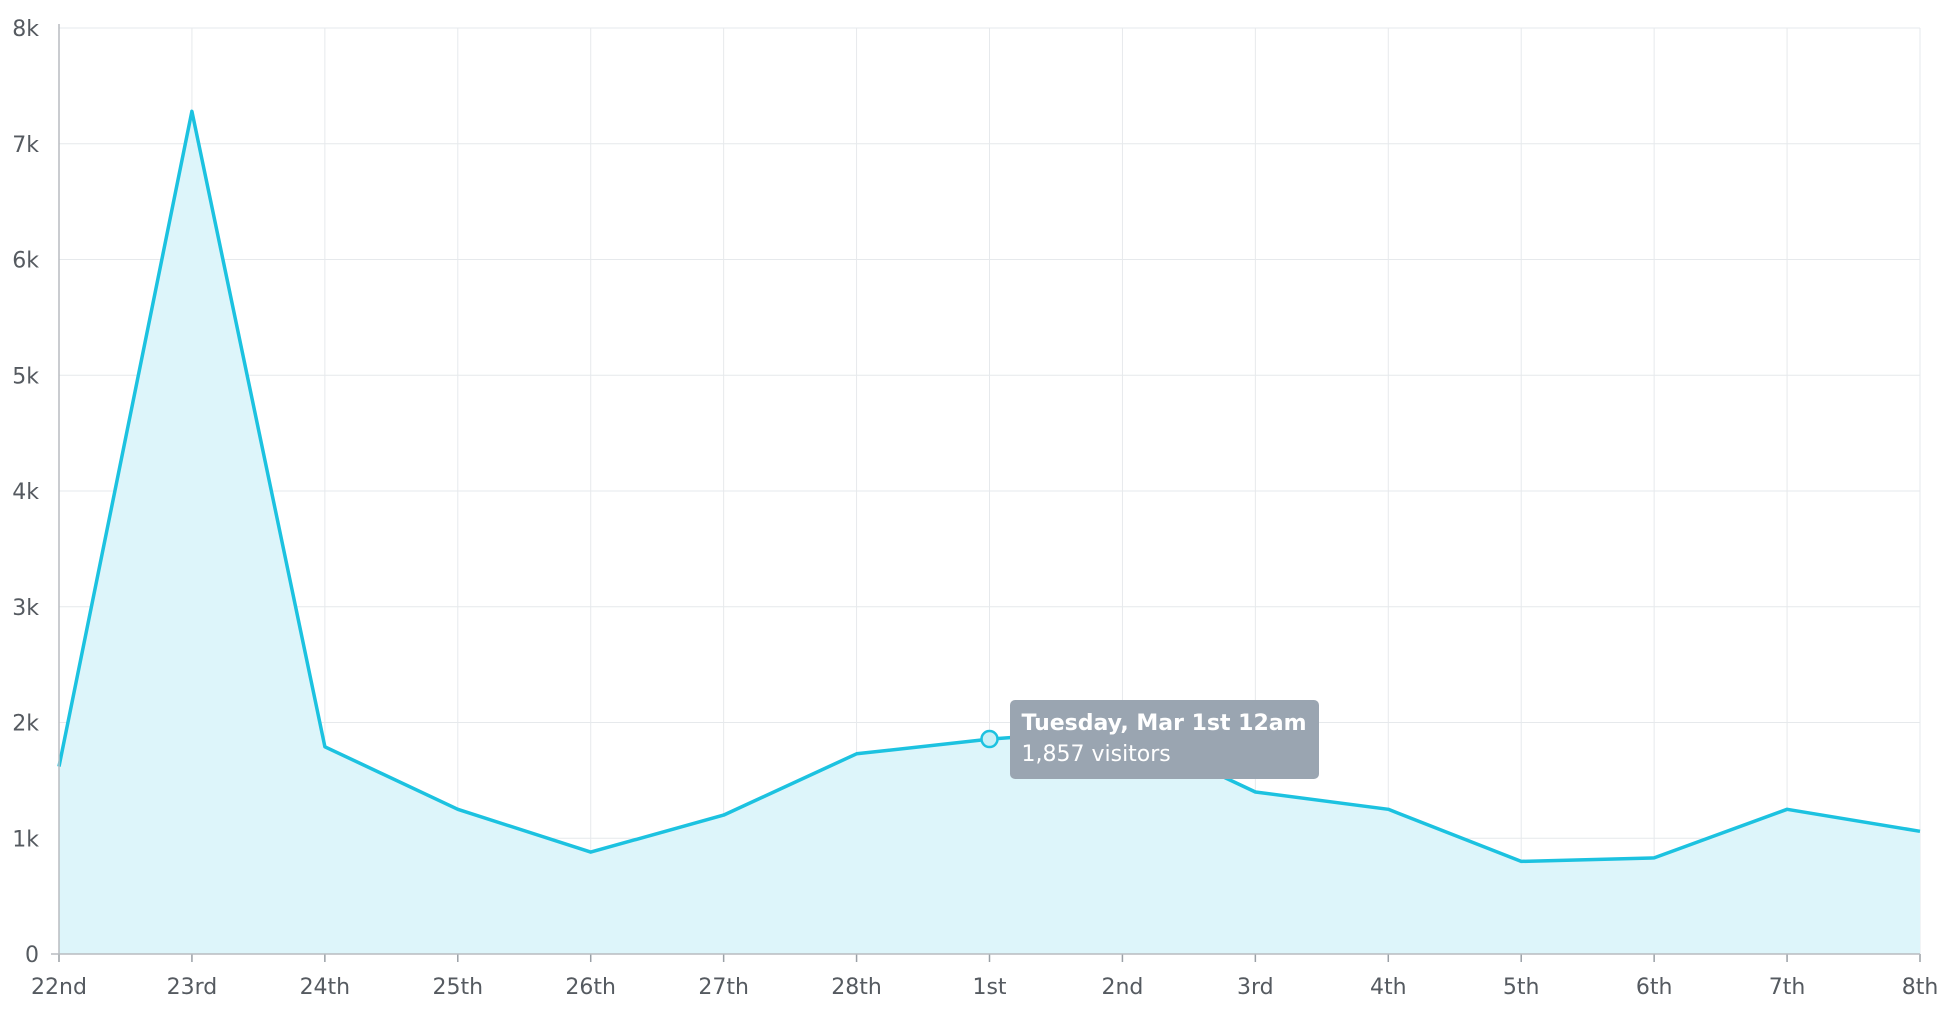 Image resolution: width=1948 pixels, height=1016 pixels. What do you see at coordinates (1388, 987) in the screenshot?
I see `x-tick-label: 4th` at bounding box center [1388, 987].